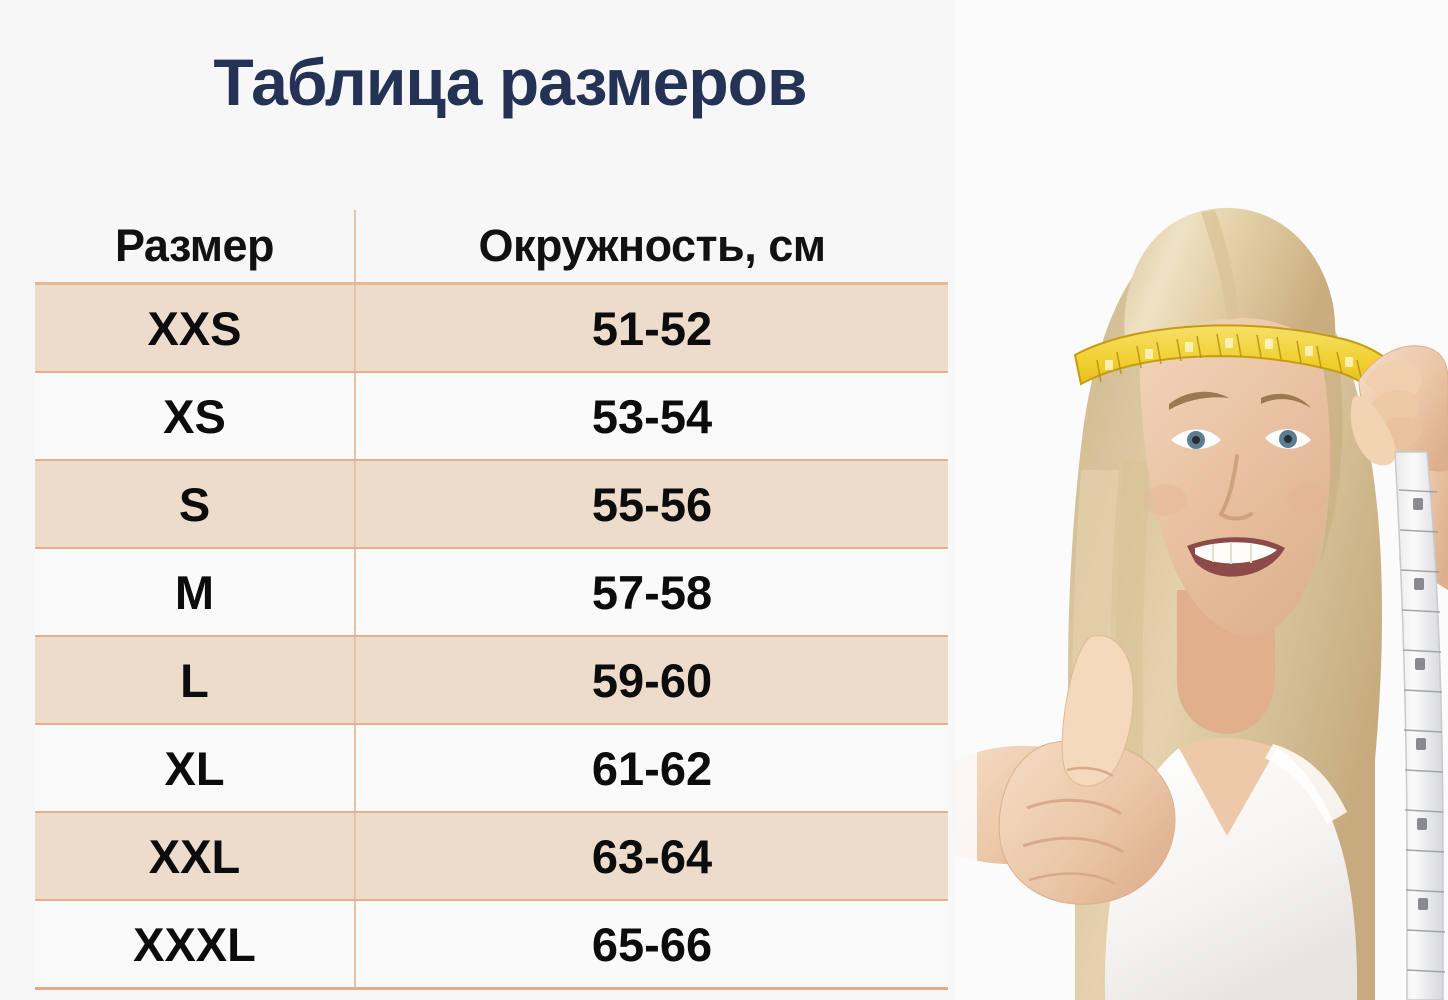  Describe the element at coordinates (1329, 445) in the screenshot. I see `hair-side-right` at that location.